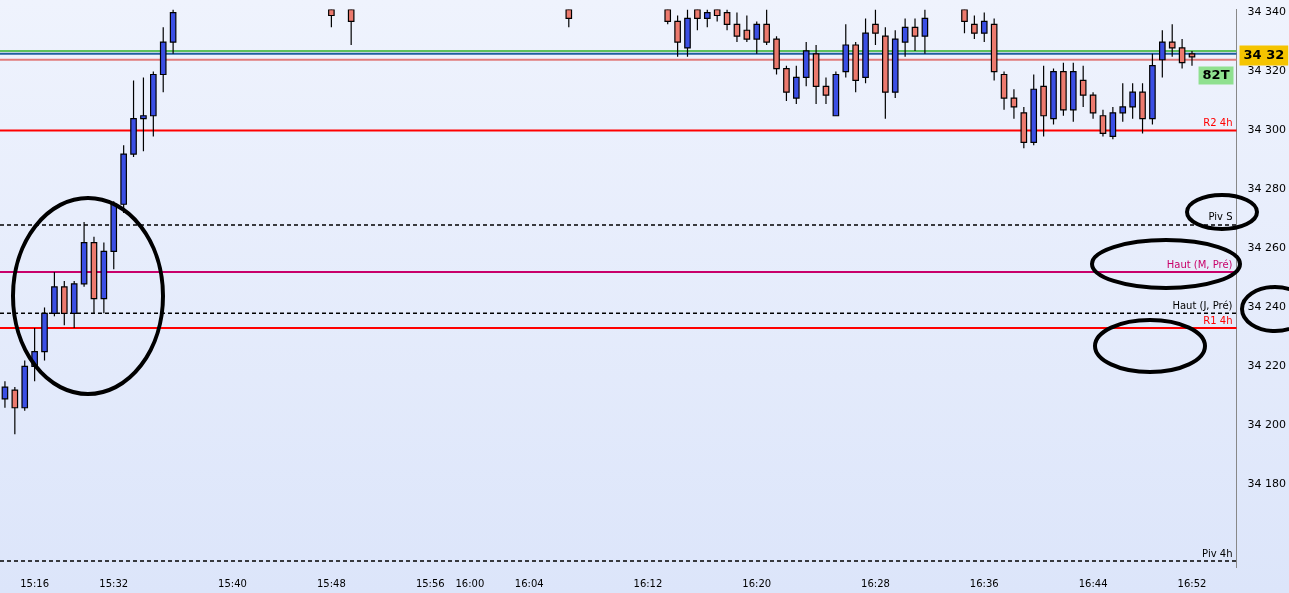 The image size is (1289, 593). What do you see at coordinates (1220, 217) in the screenshot?
I see `ref-line-label: Piv S` at bounding box center [1220, 217].